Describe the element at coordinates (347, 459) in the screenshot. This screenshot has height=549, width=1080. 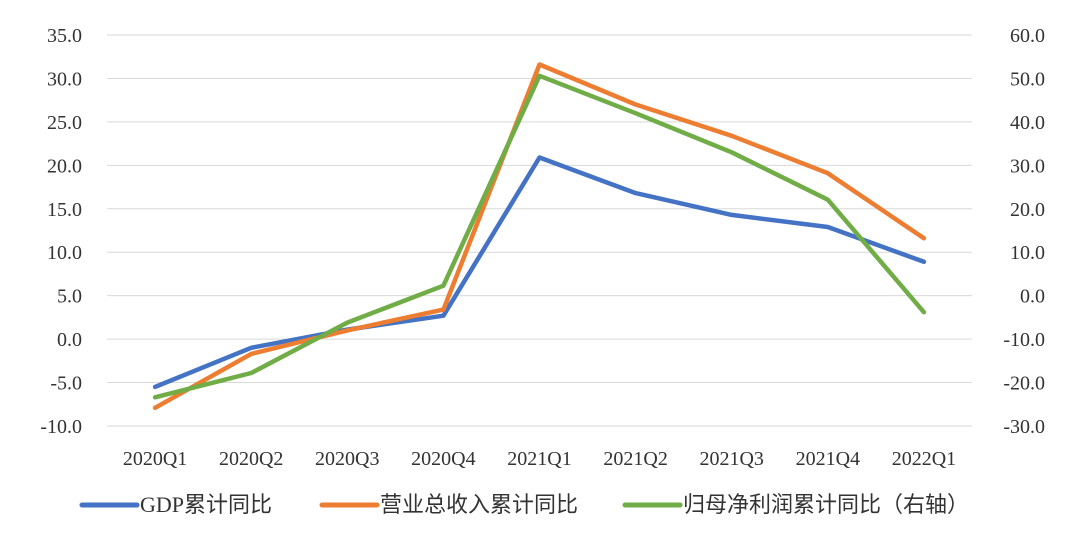
I see `x-axis-tick-label: 2020Q3` at that location.